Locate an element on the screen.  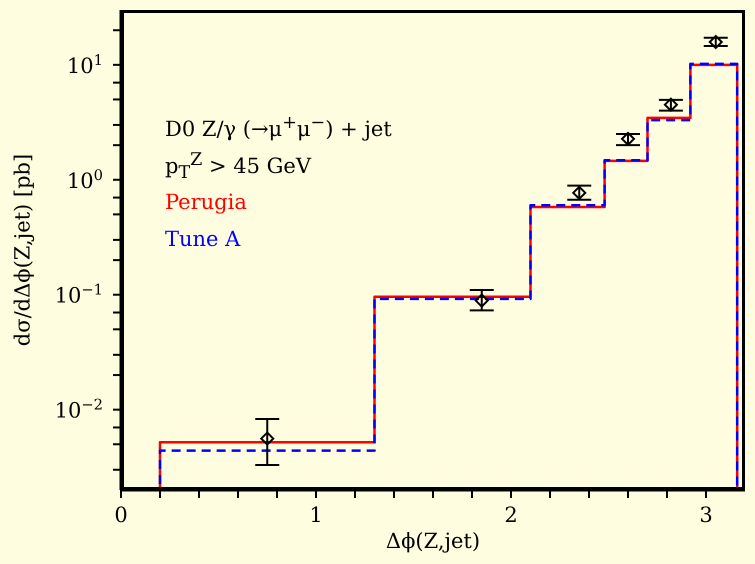
x-tick-label: 2 is located at coordinates (511, 515).